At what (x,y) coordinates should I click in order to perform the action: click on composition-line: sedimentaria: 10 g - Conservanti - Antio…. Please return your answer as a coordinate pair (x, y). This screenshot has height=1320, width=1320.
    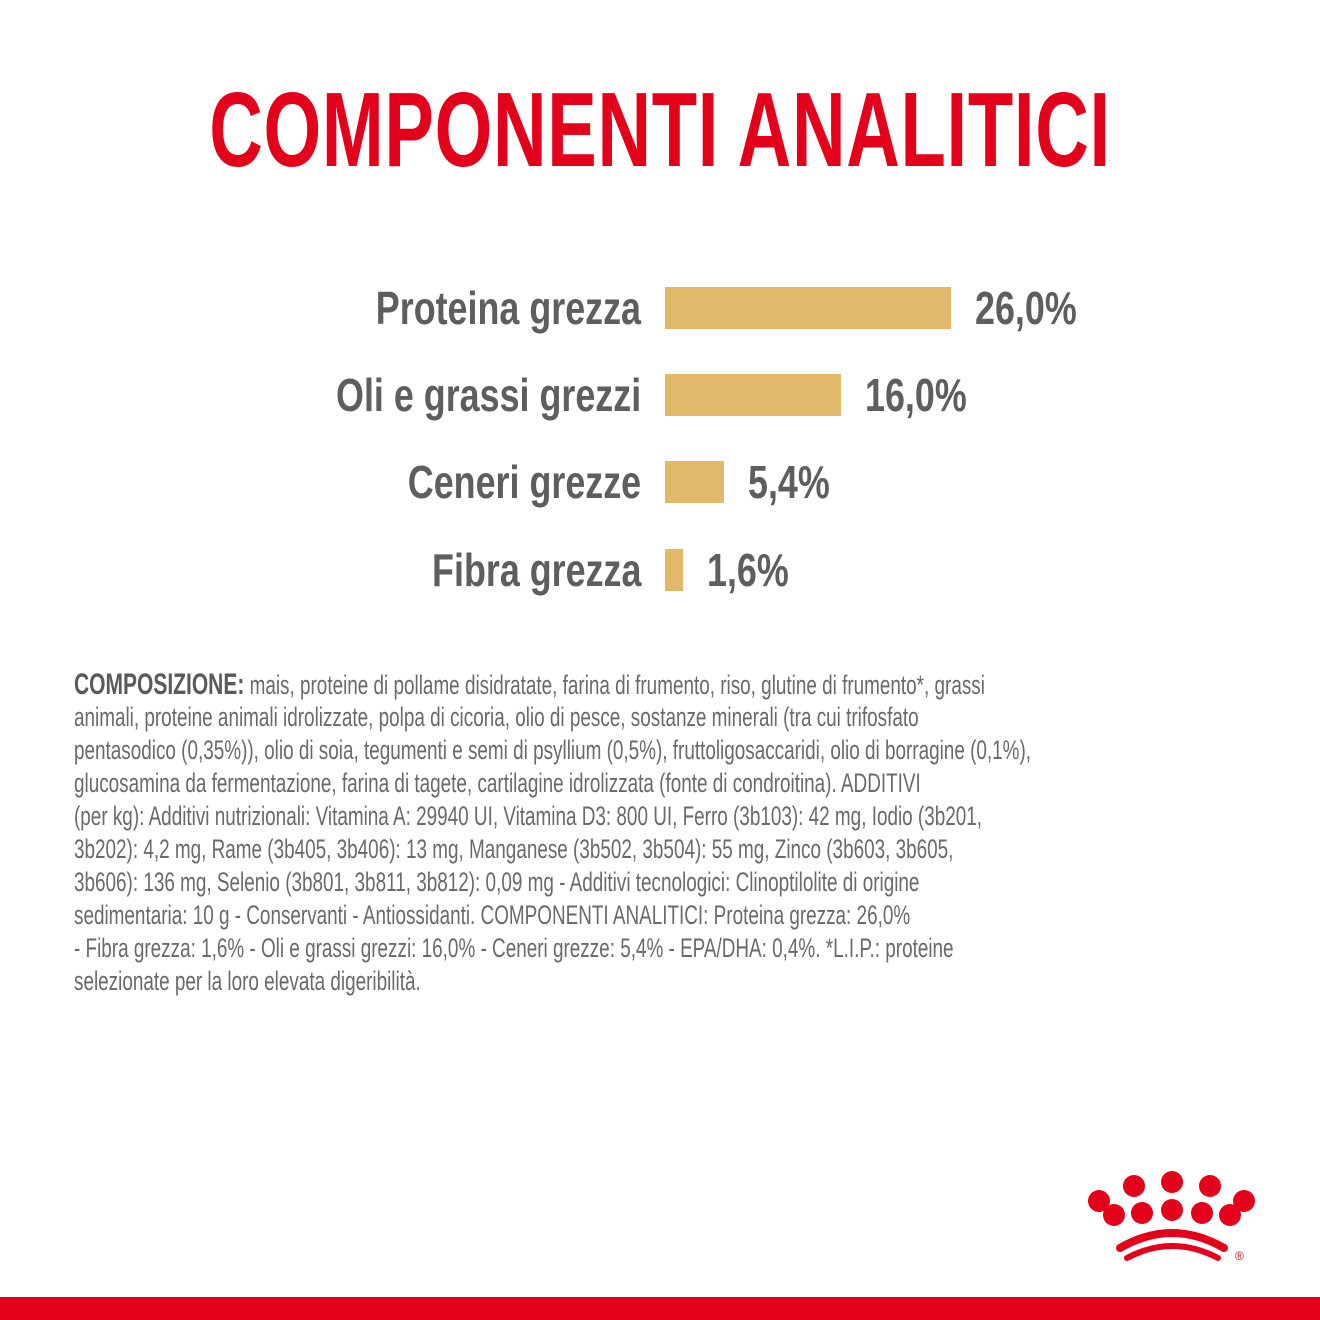
    Looking at the image, I should click on (492, 915).